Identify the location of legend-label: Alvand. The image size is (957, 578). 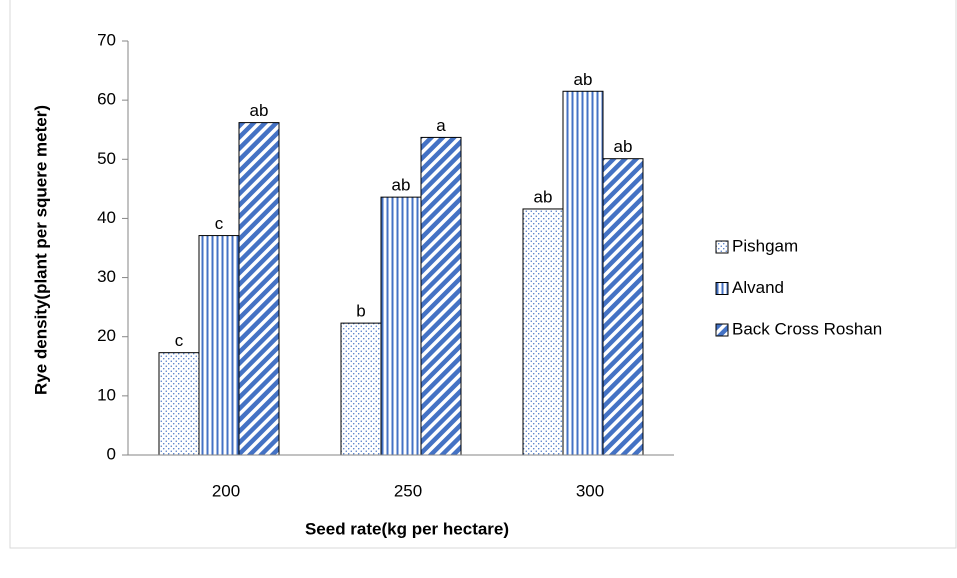
(758, 287).